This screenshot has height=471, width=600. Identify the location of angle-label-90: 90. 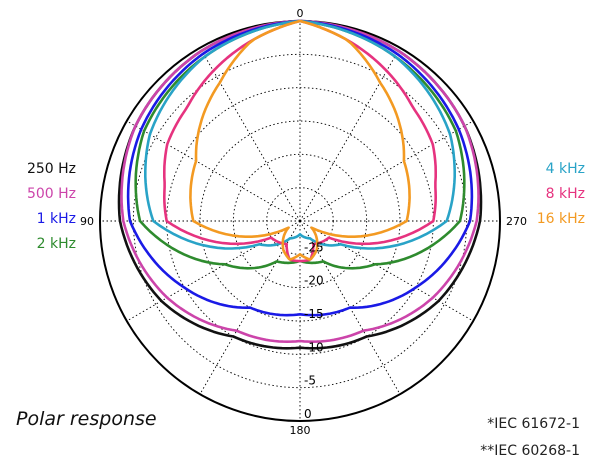
(87, 221).